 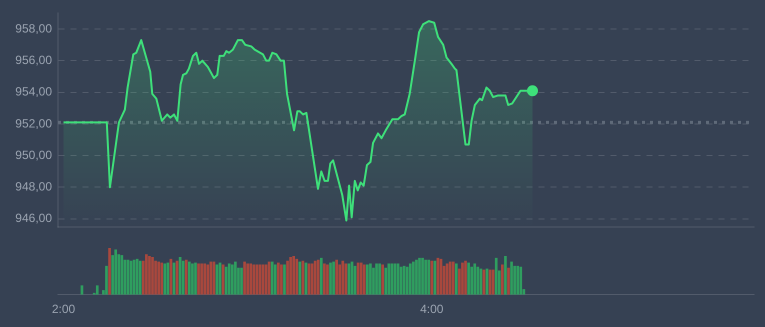 What do you see at coordinates (33, 123) in the screenshot?
I see `y-tick-label: 952,00` at bounding box center [33, 123].